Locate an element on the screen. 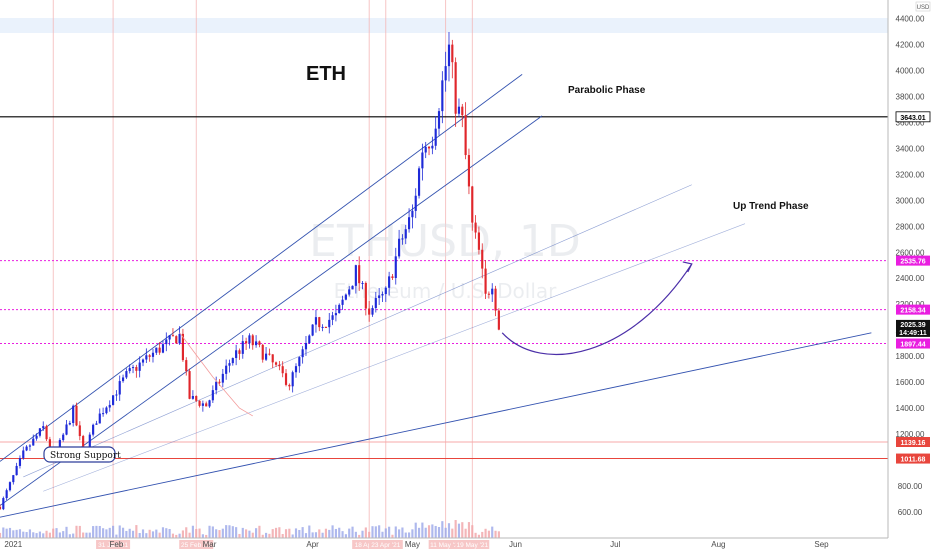  price-axis: USD is located at coordinates (909, 269).